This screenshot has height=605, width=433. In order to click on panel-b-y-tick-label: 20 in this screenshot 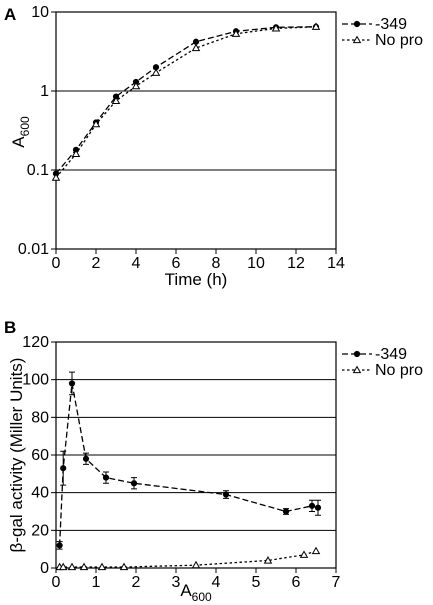, I will do `click(40, 530)`.